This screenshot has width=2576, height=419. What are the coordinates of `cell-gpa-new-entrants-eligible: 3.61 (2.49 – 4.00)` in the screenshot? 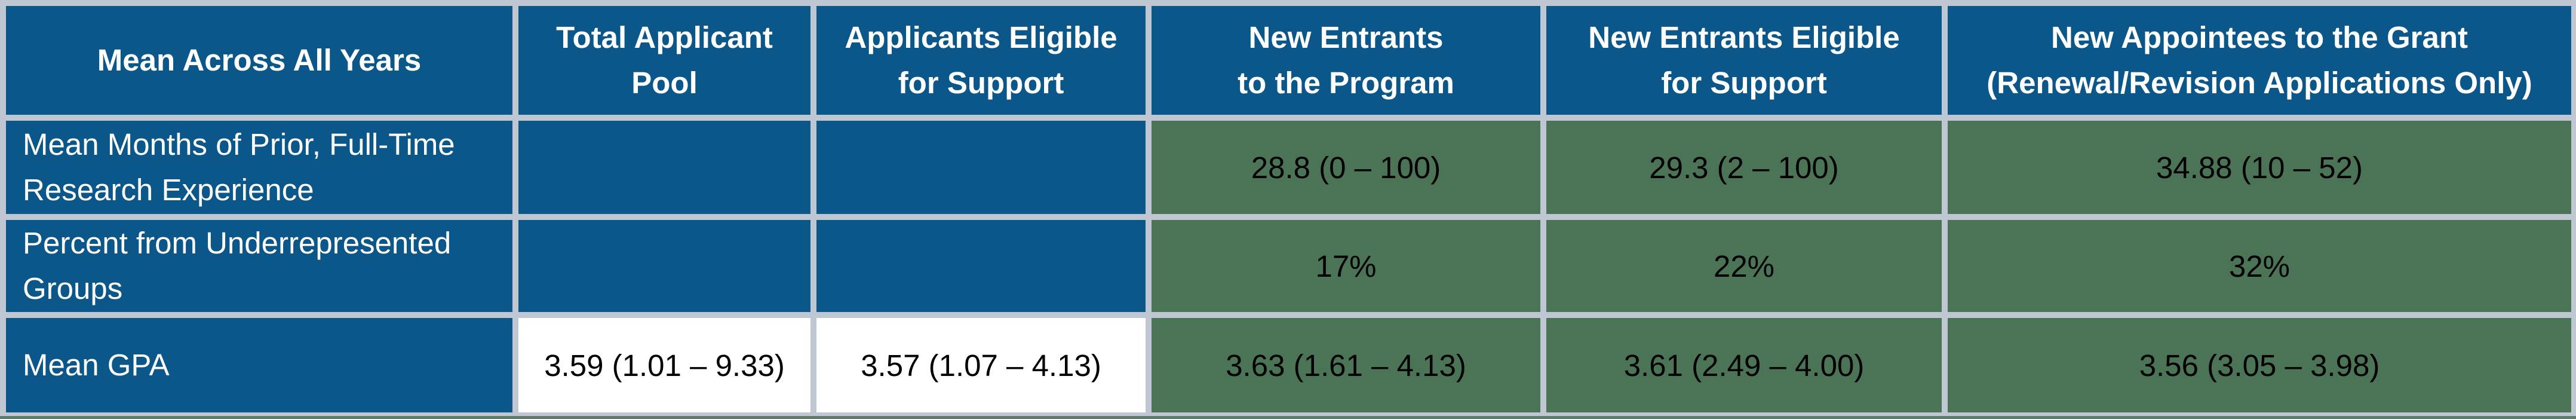 It's located at (1744, 365).